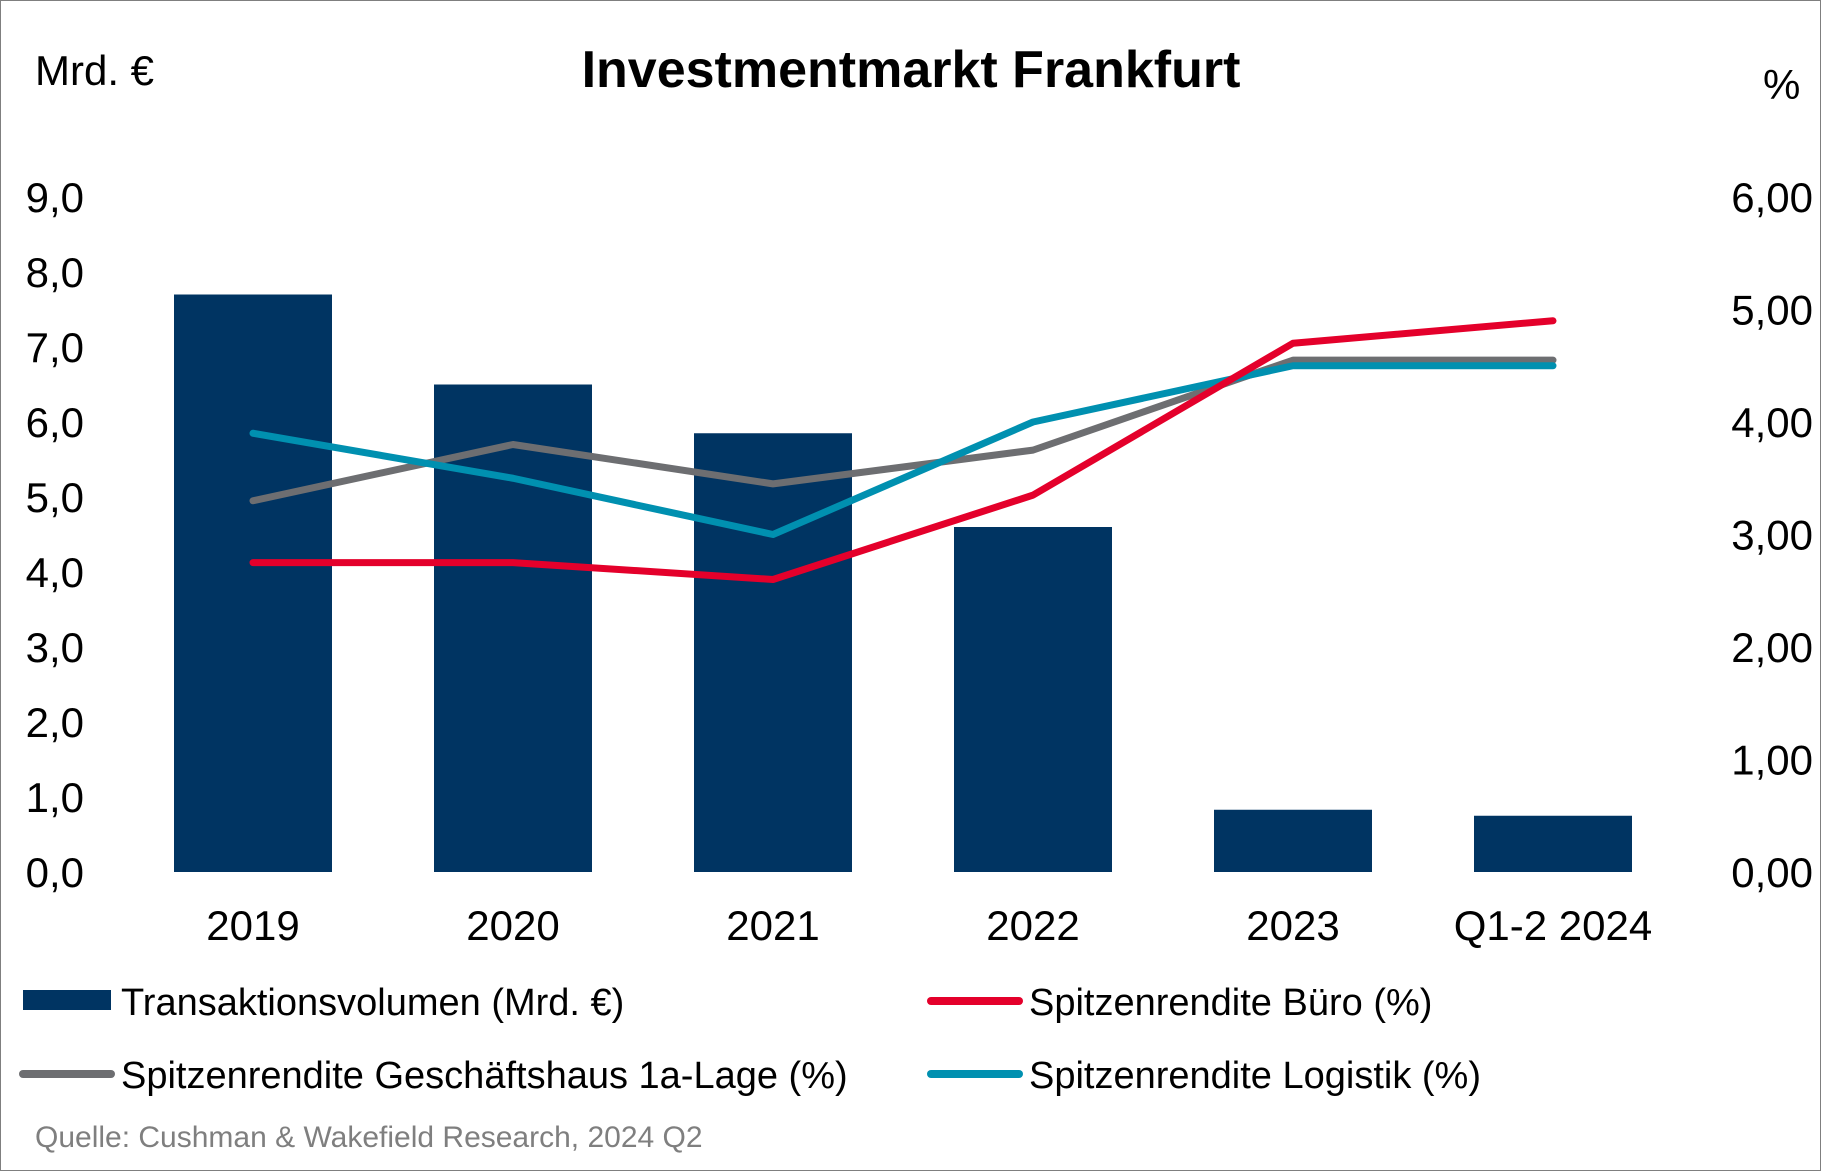  I want to click on legend-swatch-transaktionsvolumen, so click(67, 1000).